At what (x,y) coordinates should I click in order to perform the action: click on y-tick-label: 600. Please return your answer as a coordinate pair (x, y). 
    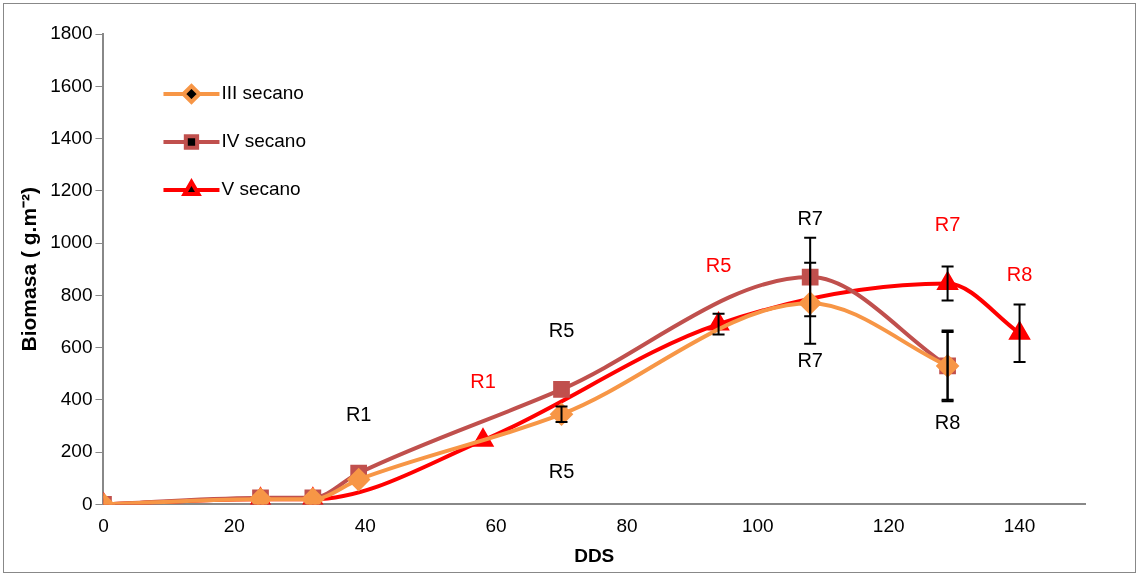
    Looking at the image, I should click on (76, 346).